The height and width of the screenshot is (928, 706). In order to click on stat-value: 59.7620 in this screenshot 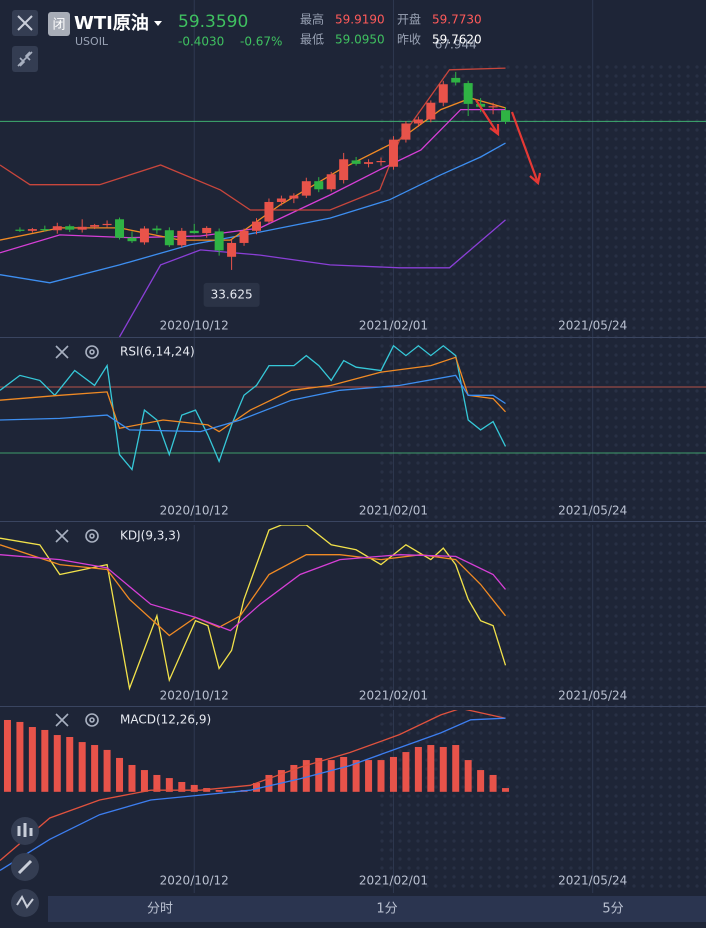, I will do `click(457, 40)`.